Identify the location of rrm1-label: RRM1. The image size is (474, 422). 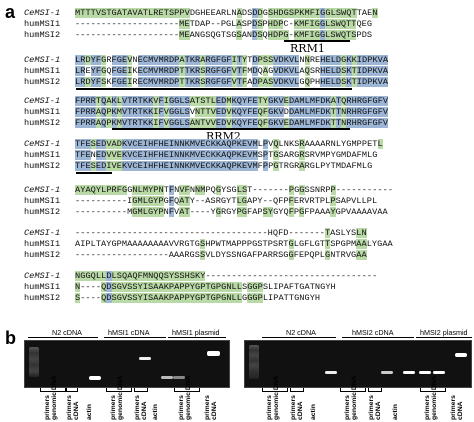
(307, 48).